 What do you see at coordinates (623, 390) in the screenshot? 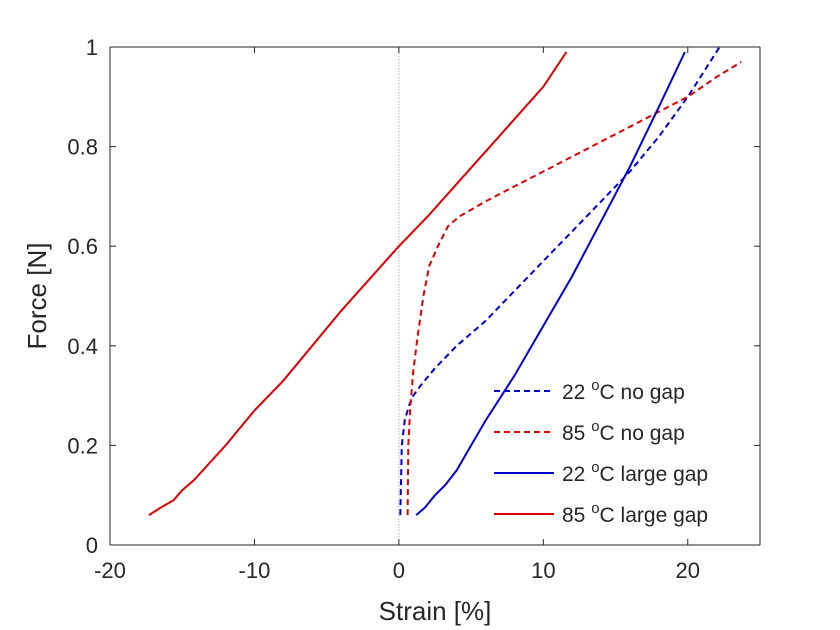
I see `legend-label-1: 22 oC no gap` at bounding box center [623, 390].